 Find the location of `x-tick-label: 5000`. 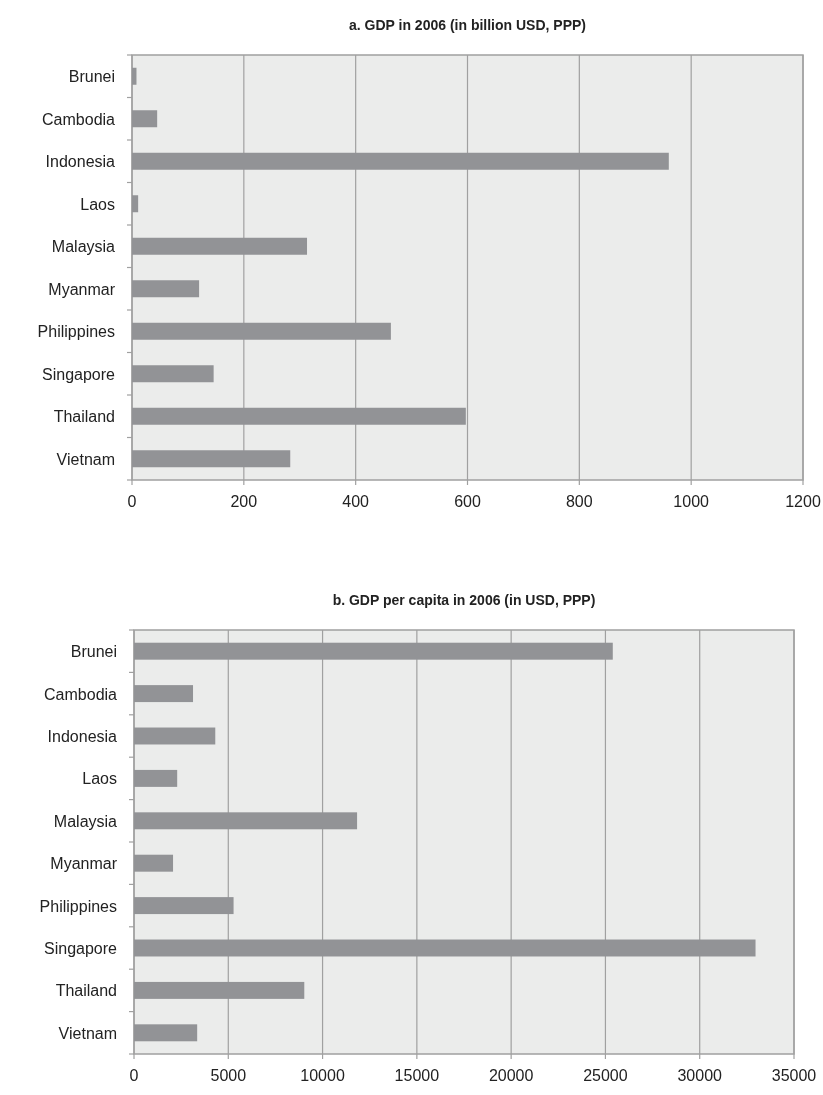

x-tick-label: 5000 is located at coordinates (228, 1075).